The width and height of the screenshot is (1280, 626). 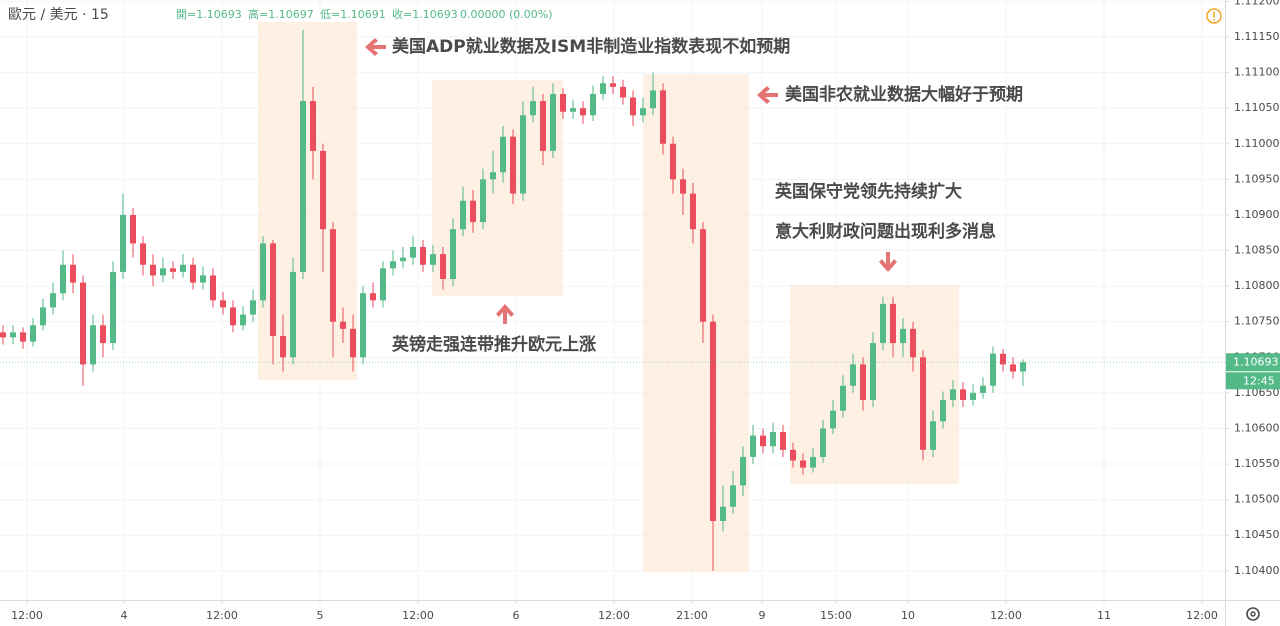 I want to click on x-tick-label: 15:00, so click(x=836, y=615).